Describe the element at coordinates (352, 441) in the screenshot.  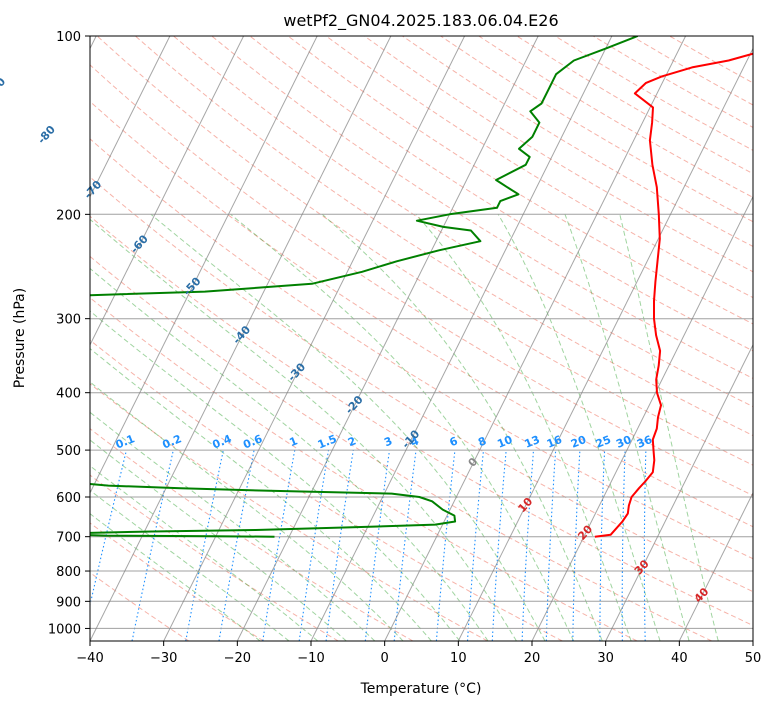
I see `mixing-ratio-label: 2` at that location.